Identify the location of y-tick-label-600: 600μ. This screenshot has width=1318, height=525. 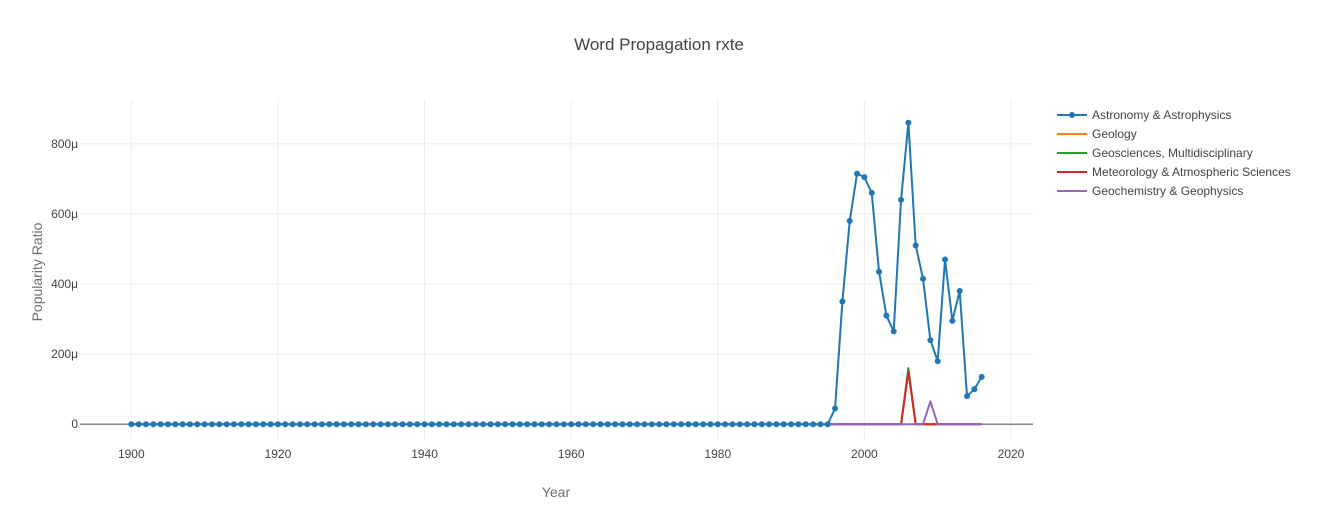
(64, 214).